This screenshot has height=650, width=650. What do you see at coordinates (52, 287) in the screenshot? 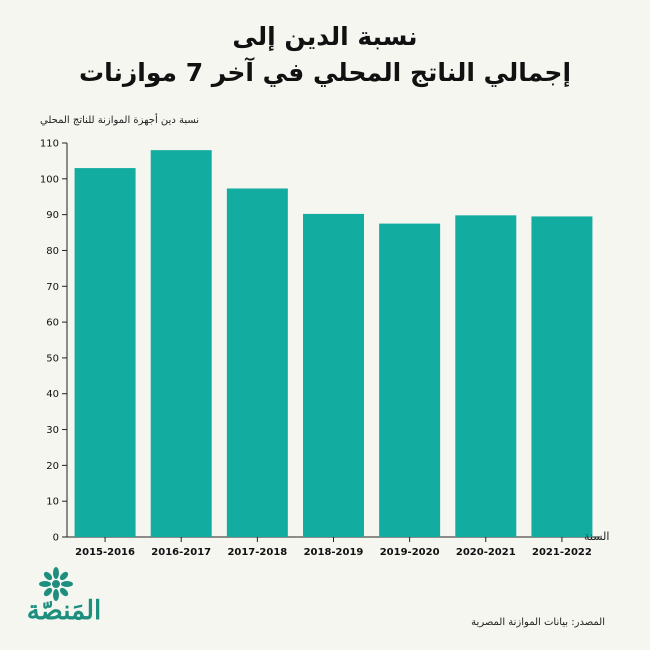
I see `y-tick-label: 70` at bounding box center [52, 287].